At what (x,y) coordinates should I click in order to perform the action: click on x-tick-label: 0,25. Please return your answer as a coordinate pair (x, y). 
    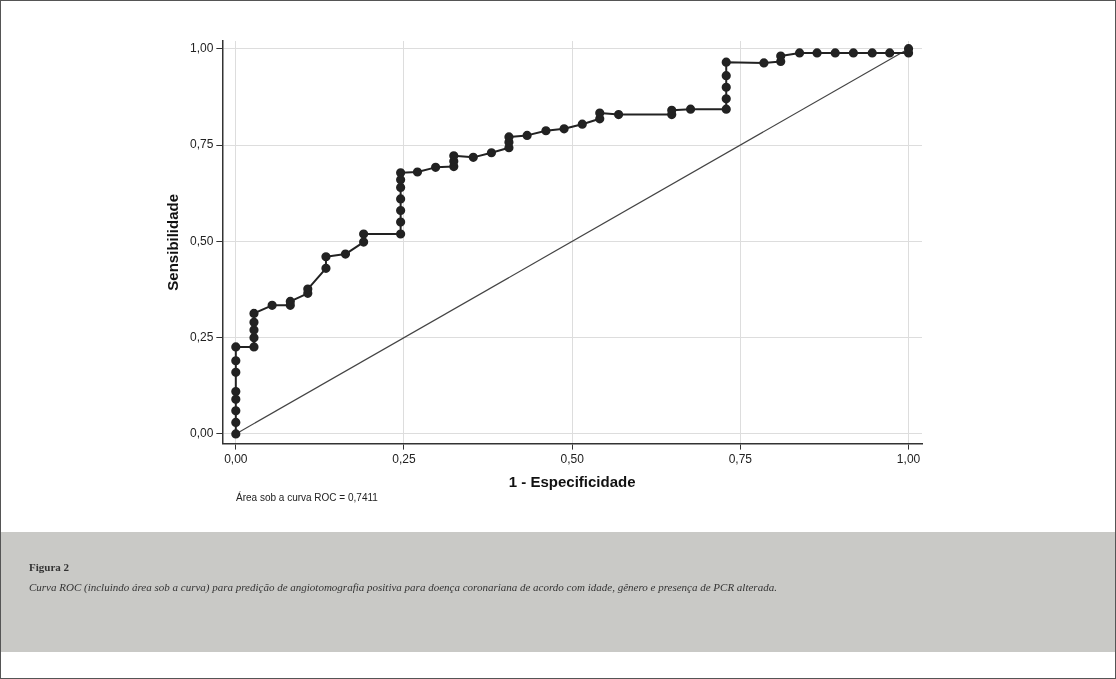
    Looking at the image, I should click on (404, 459).